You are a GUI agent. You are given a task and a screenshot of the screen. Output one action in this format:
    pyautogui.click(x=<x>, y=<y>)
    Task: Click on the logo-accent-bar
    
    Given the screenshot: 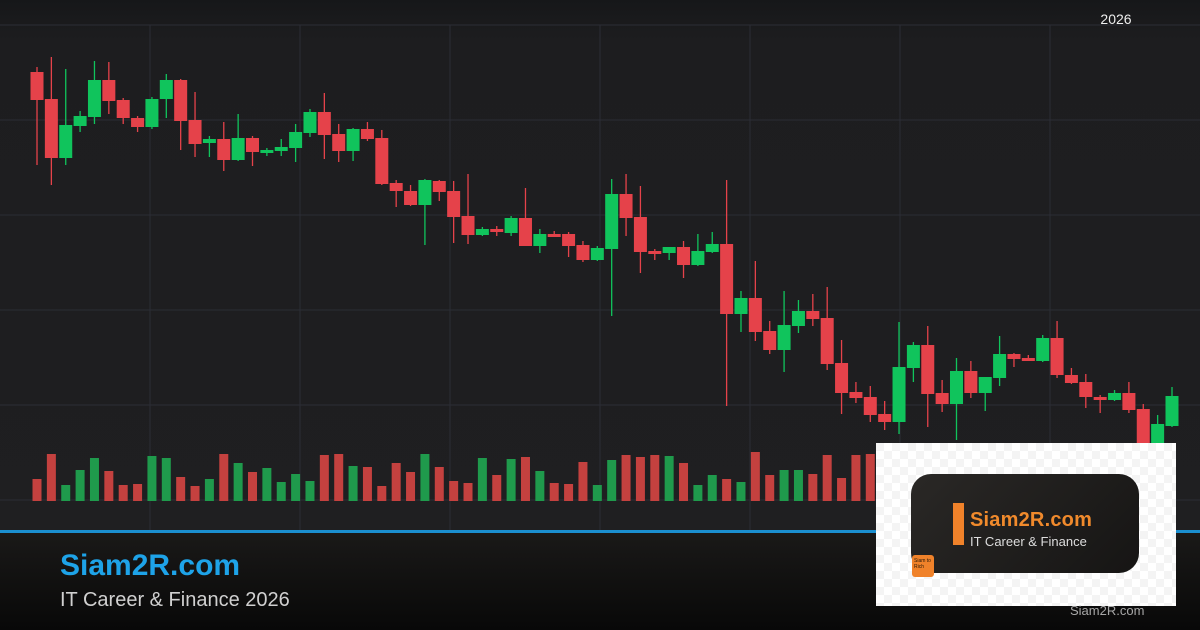 What is the action you would take?
    pyautogui.click(x=958, y=524)
    